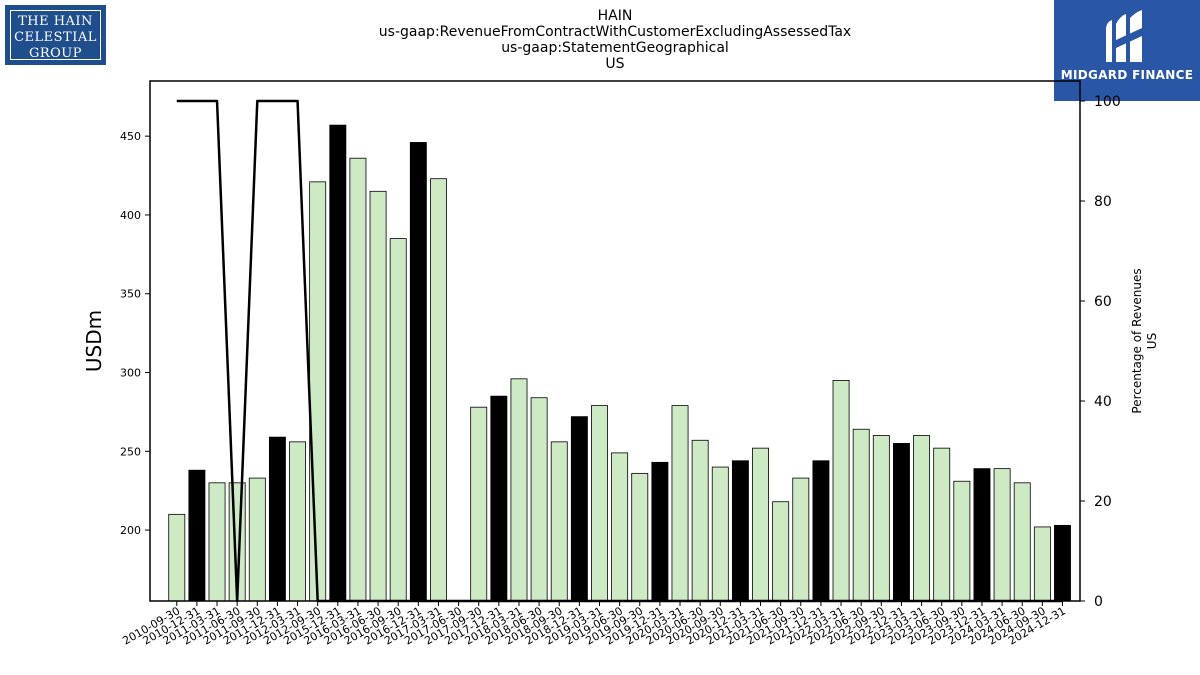  What do you see at coordinates (1103, 502) in the screenshot?
I see `y2-tick-label: 20` at bounding box center [1103, 502].